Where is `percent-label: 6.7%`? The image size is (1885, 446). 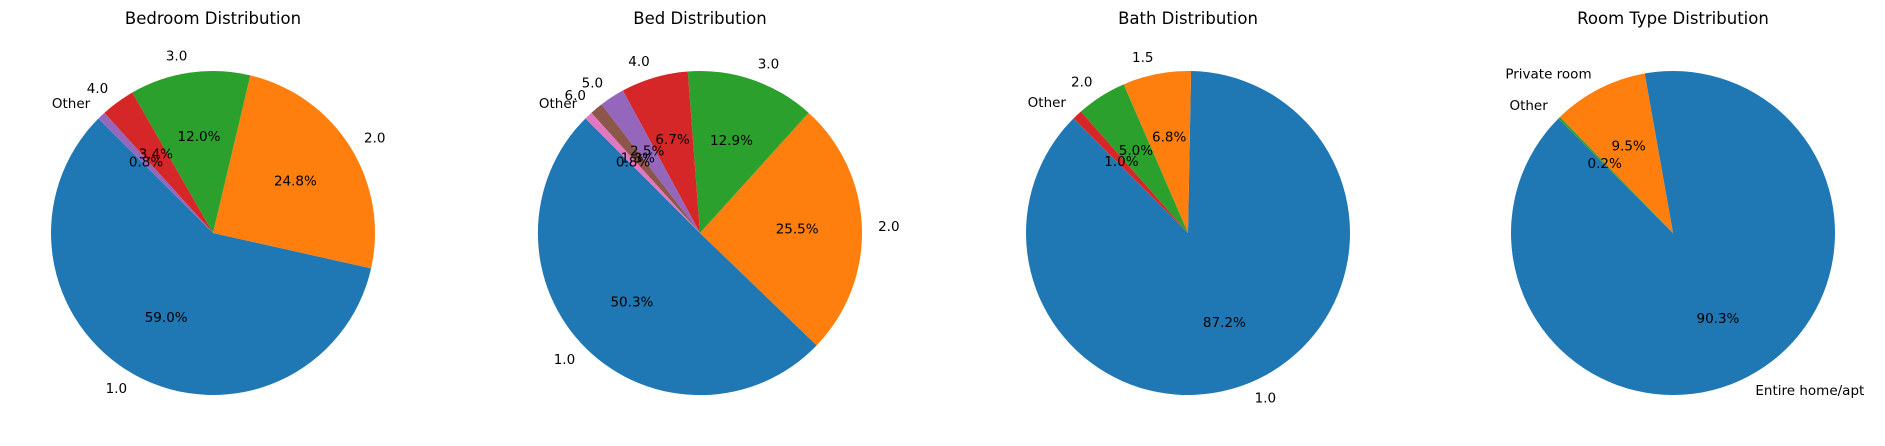 percent-label: 6.7% is located at coordinates (672, 140).